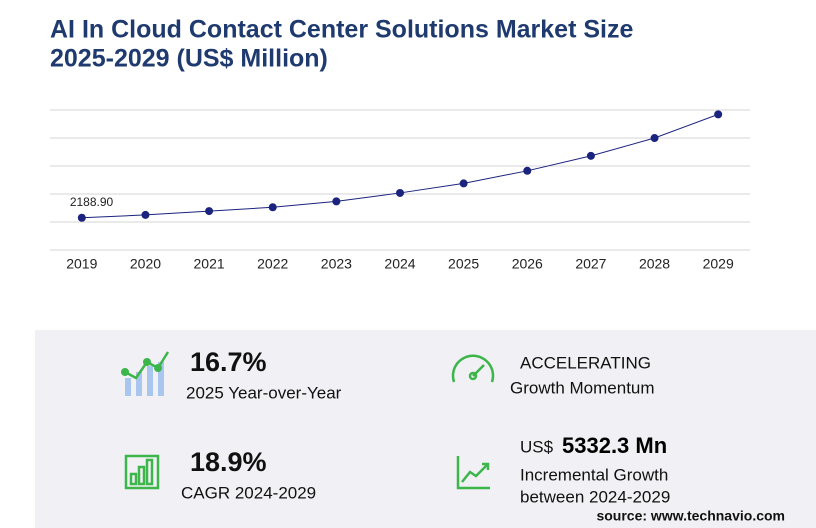 Image resolution: width=816 pixels, height=528 pixels. Describe the element at coordinates (614, 445) in the screenshot. I see `stat-value: 5332.3 Mn` at that location.